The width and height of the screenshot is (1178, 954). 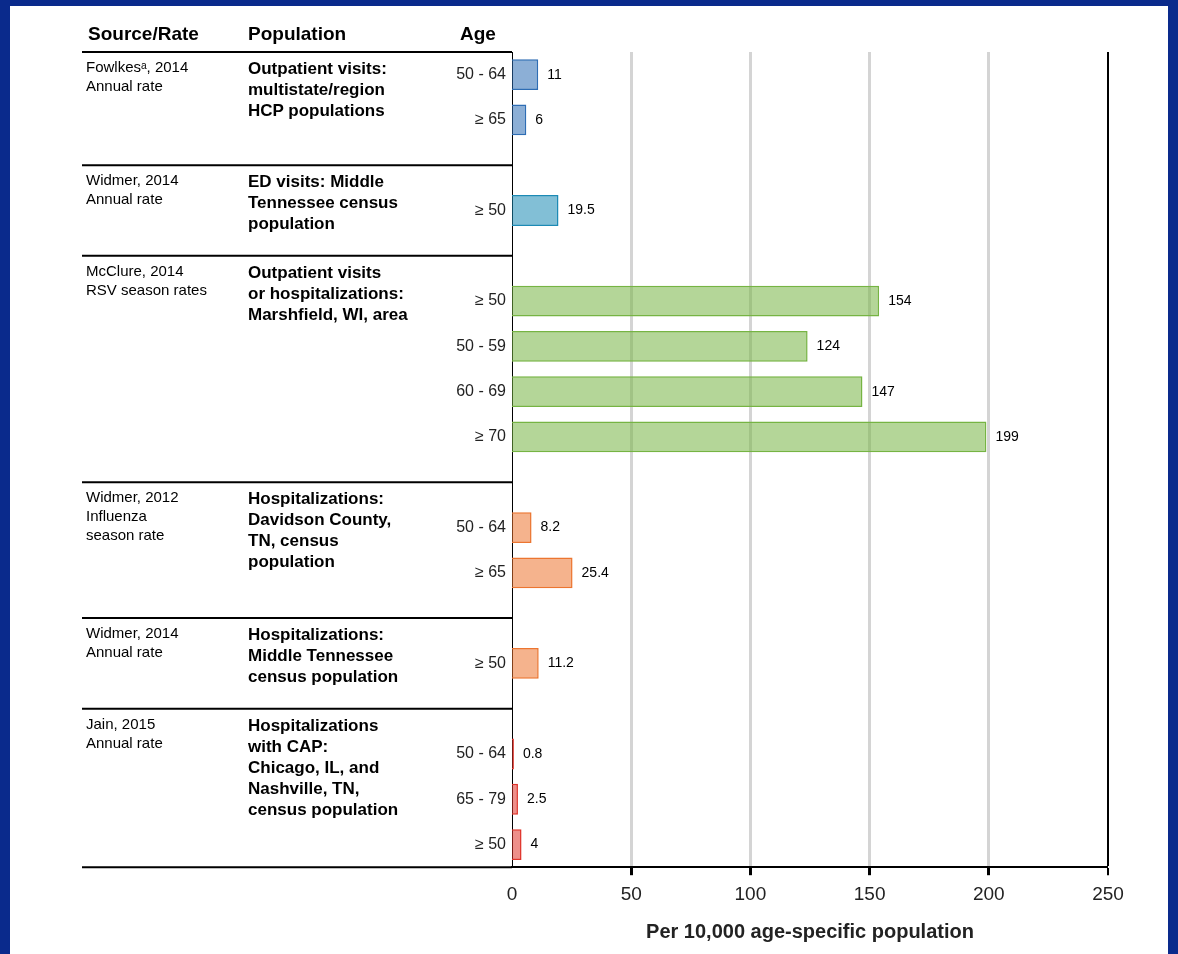 I want to click on x-tick-label: 0, so click(x=512, y=893).